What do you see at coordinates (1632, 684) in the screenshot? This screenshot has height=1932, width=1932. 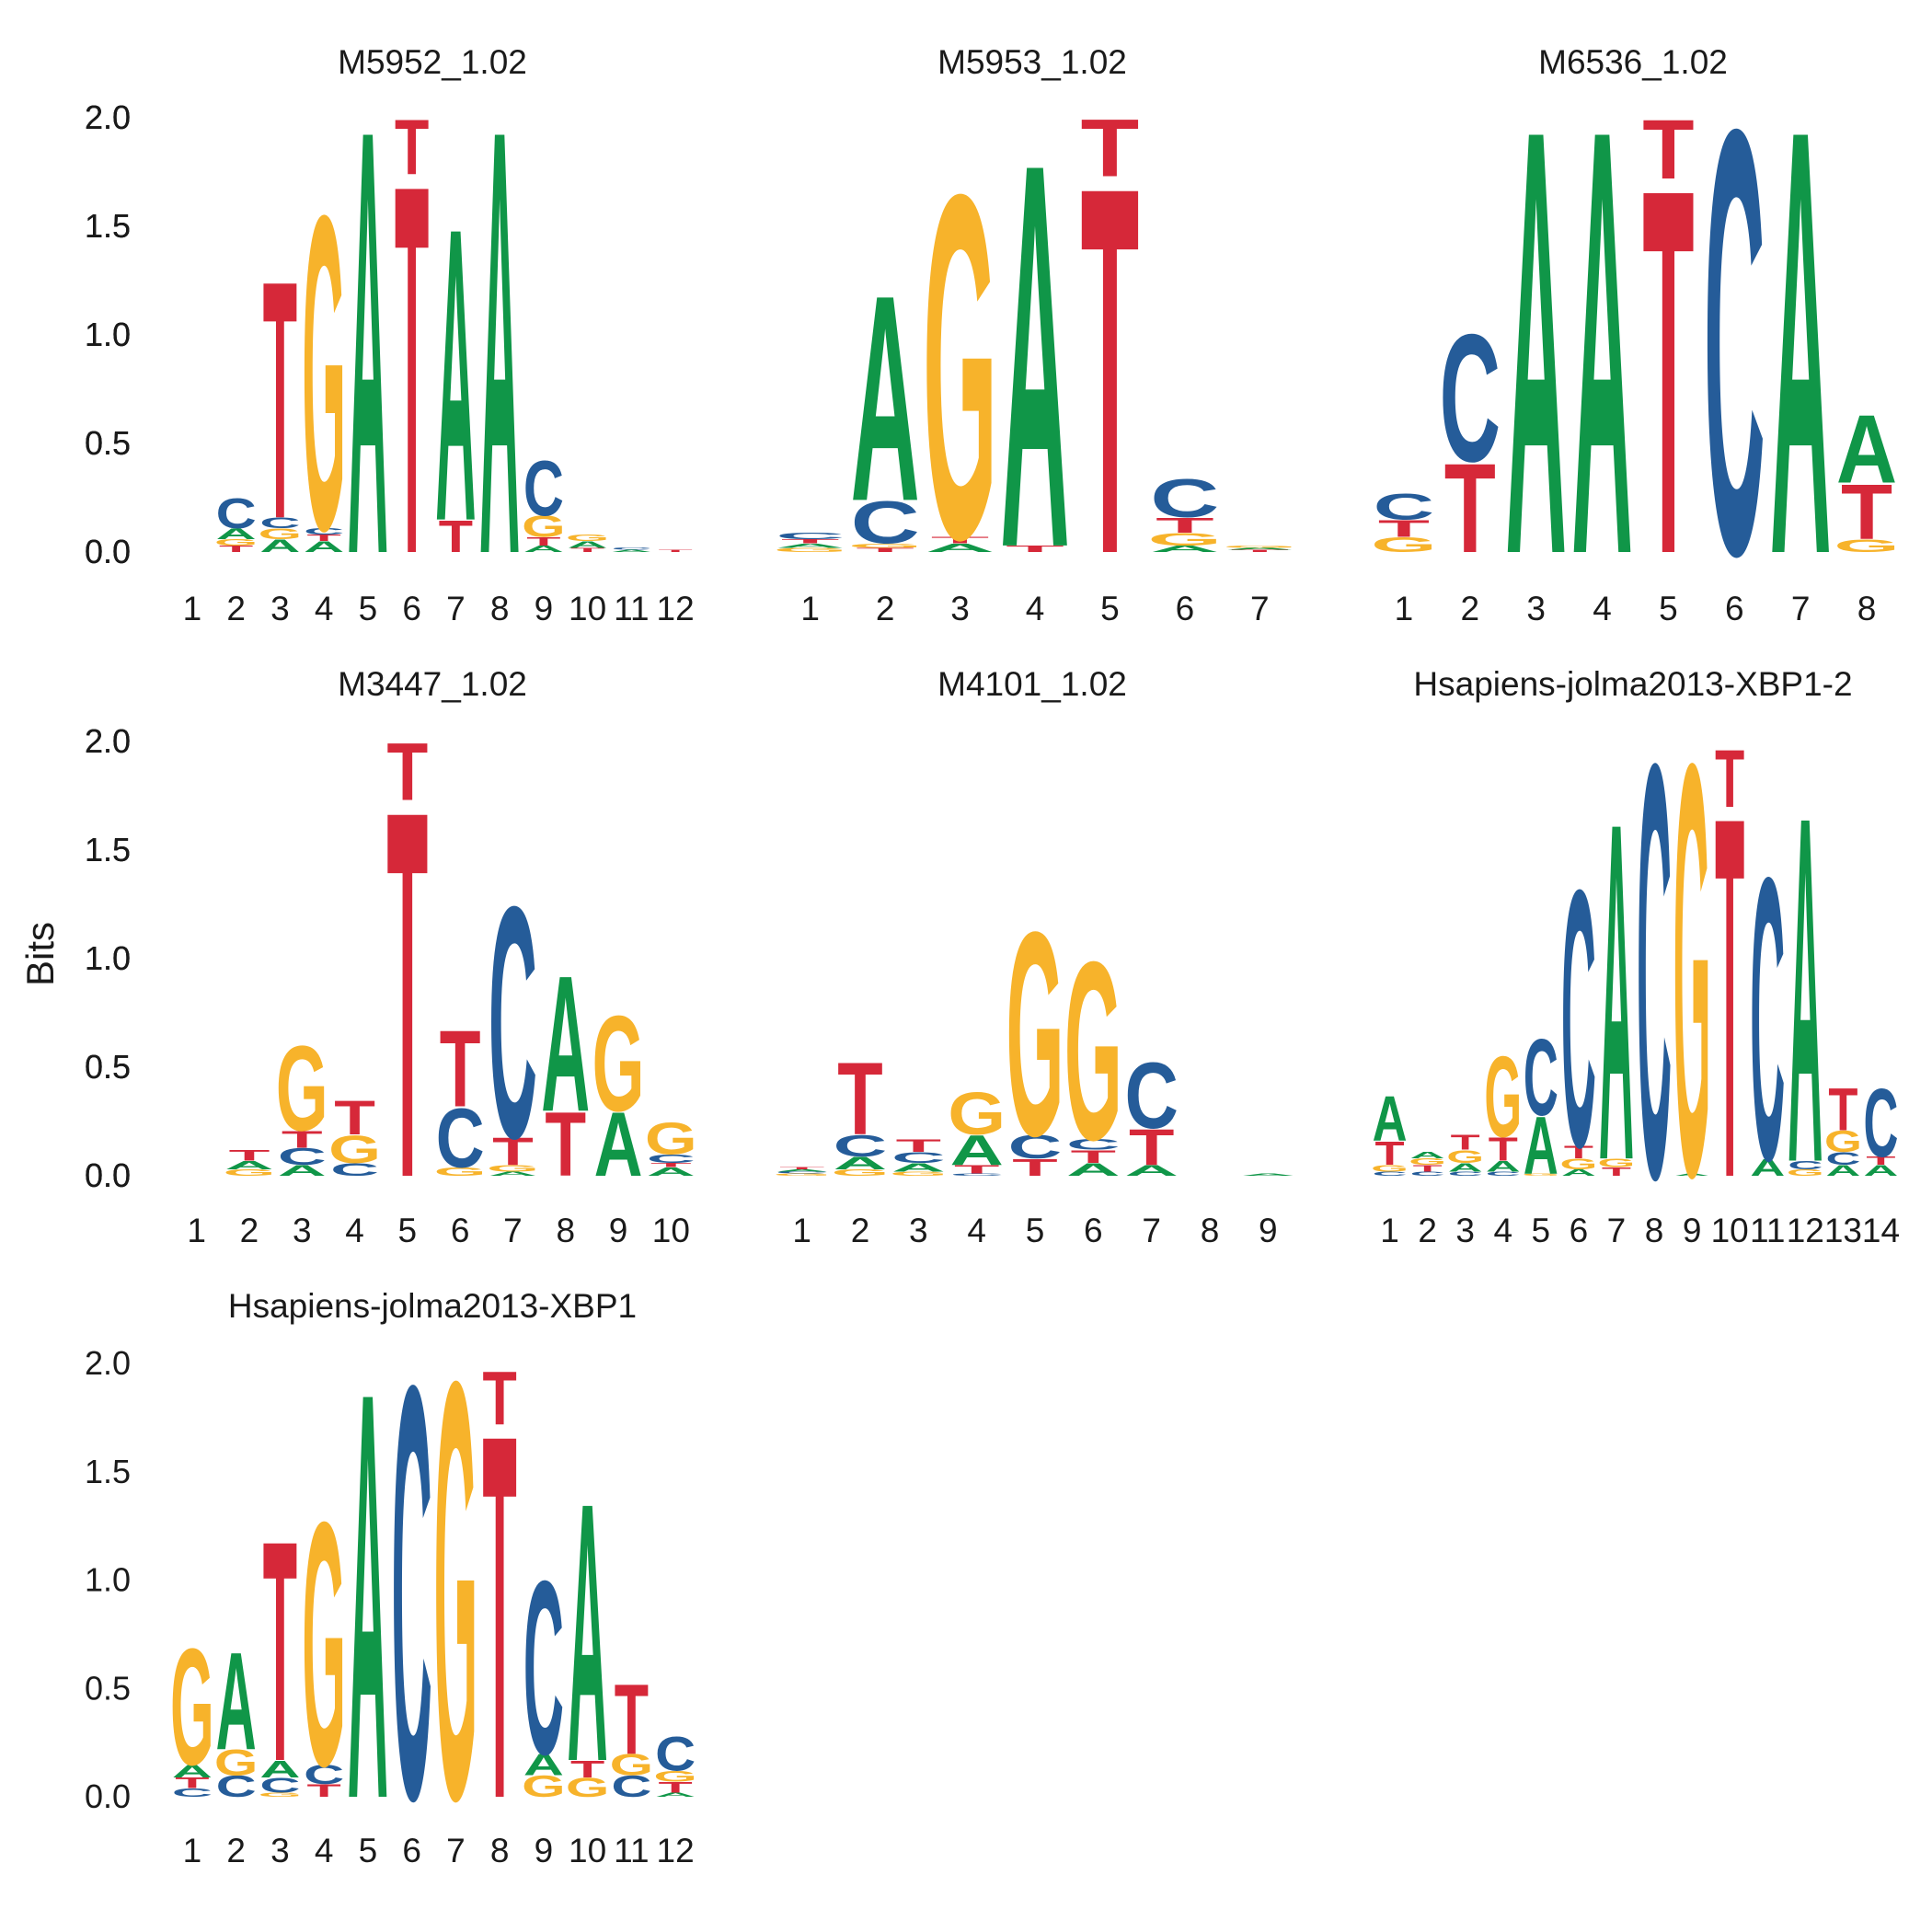 I see `panel-title: Hsapiens-jolma2013-XBP1-2` at bounding box center [1632, 684].